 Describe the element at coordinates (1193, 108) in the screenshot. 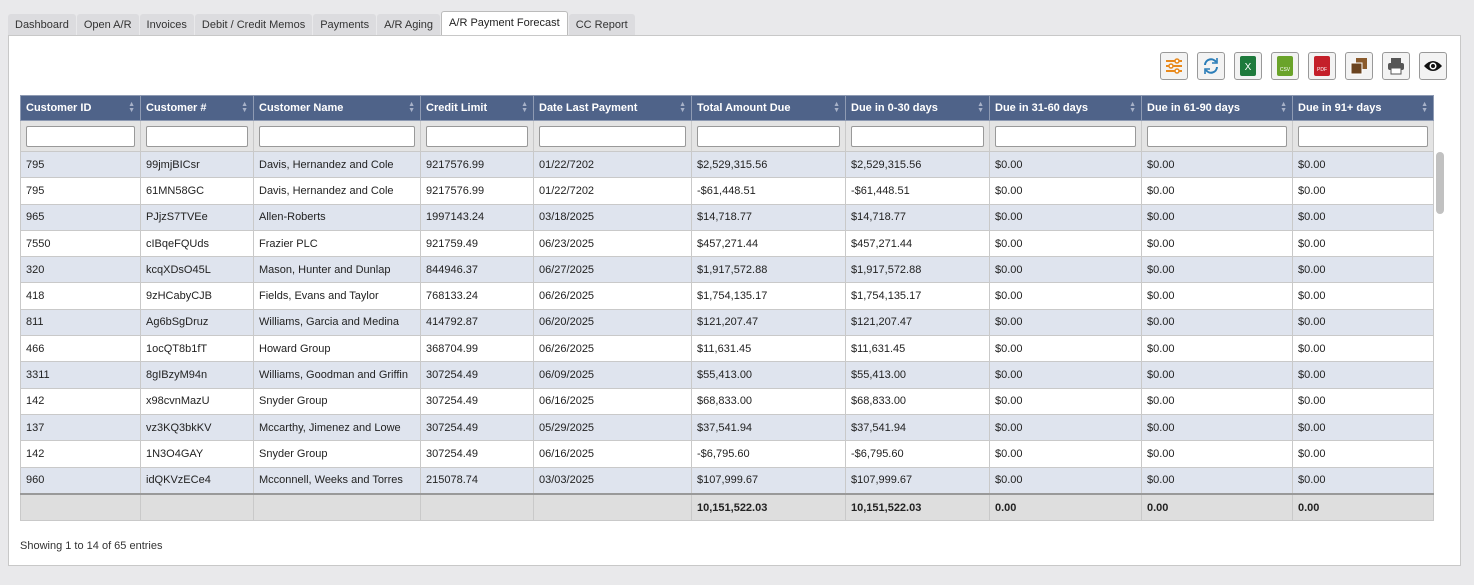

I see `column-header-label: Due in 61-90 days` at that location.